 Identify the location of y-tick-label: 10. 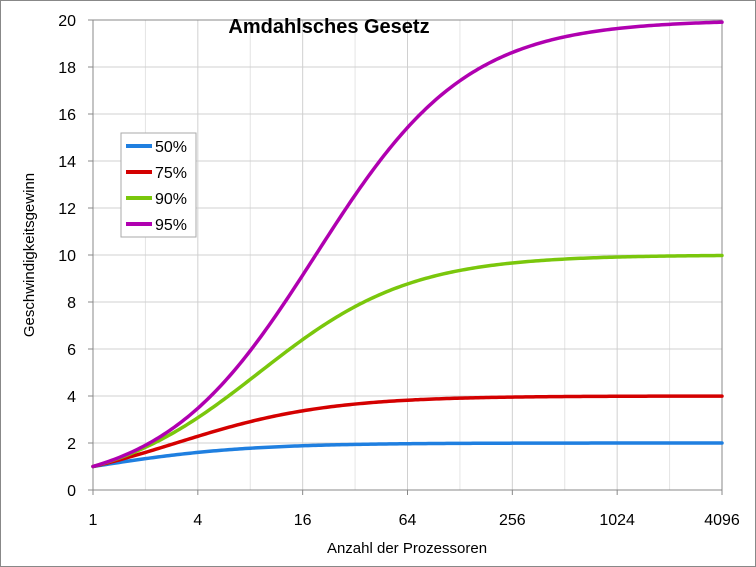
(67, 256).